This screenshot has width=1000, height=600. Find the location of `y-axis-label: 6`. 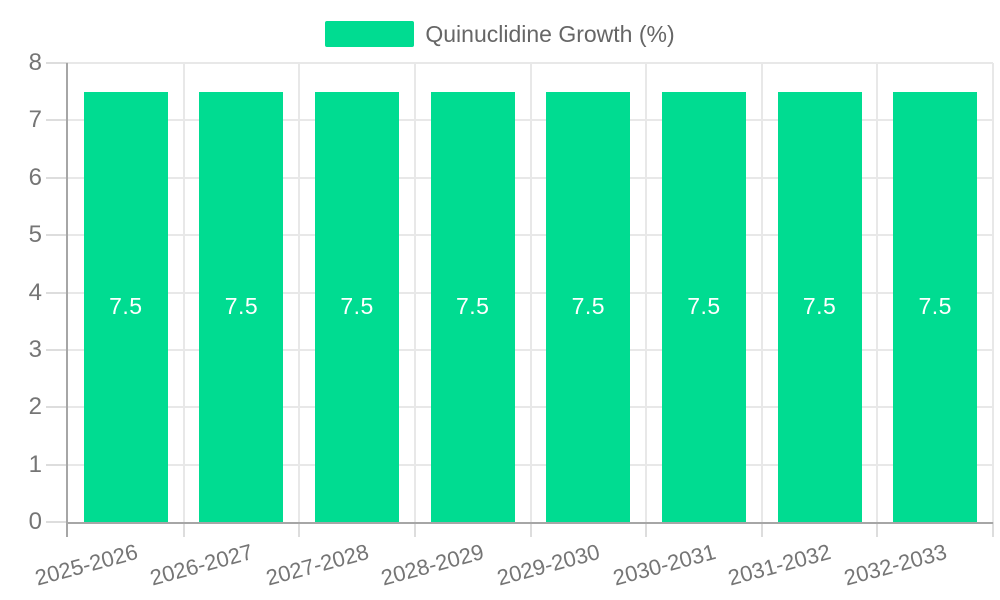

y-axis-label: 6 is located at coordinates (35, 177).